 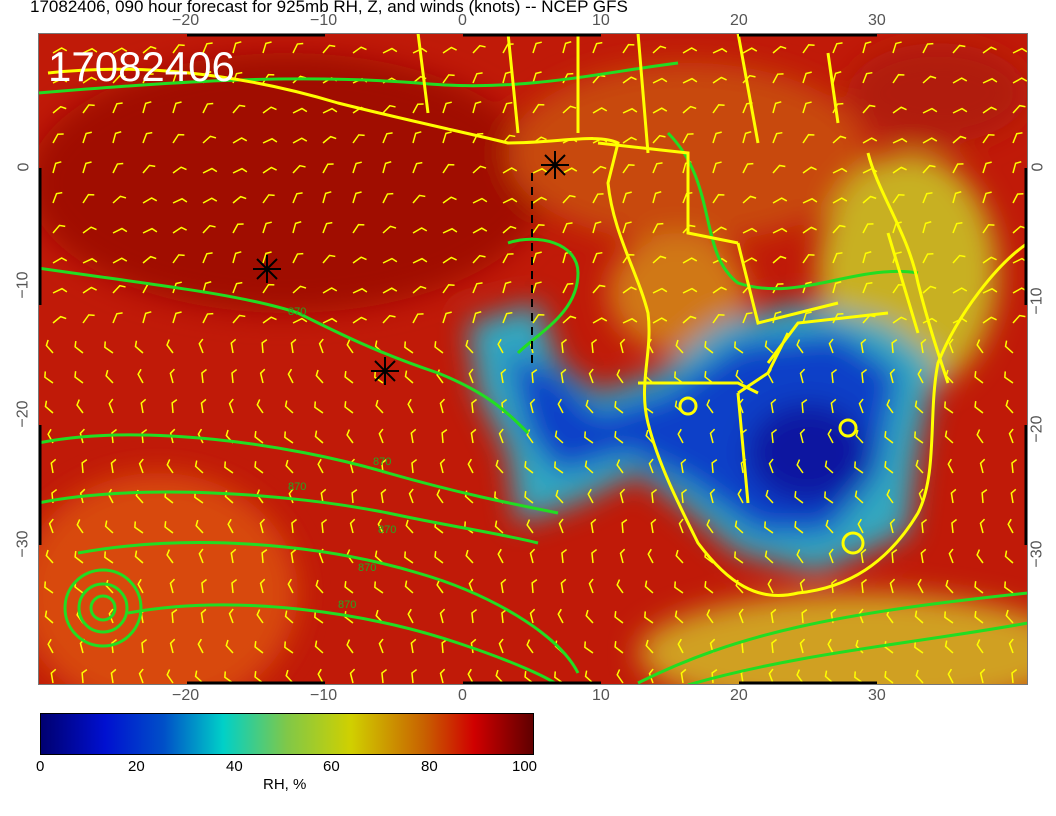 What do you see at coordinates (287, 734) in the screenshot?
I see `rh-colorbar` at bounding box center [287, 734].